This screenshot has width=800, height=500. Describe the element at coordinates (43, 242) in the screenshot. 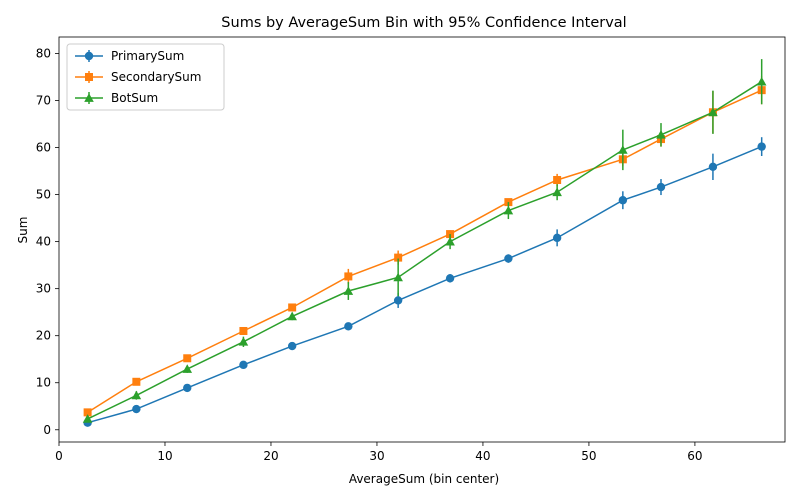

I see `y-tick-label: 40` at that location.